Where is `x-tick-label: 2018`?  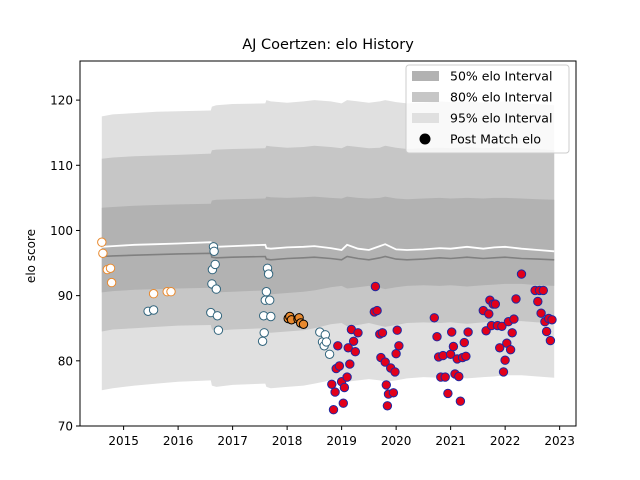
x-tick-label: 2018 is located at coordinates (287, 441).